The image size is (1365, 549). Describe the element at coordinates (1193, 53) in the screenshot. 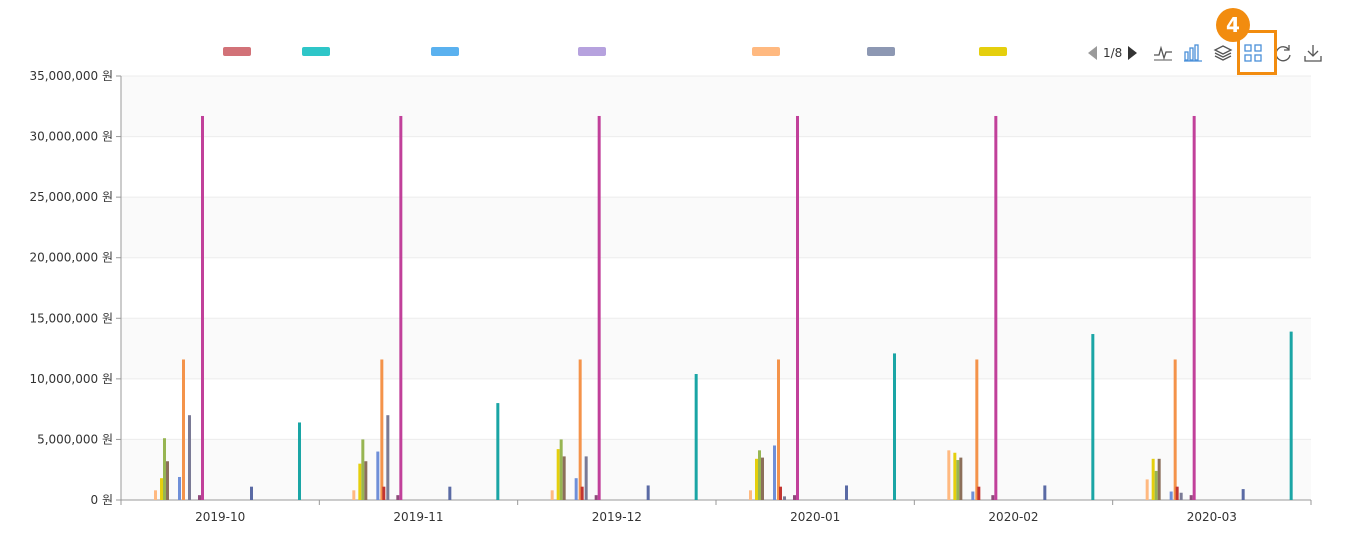

I see `bar-chart-icon` at that location.